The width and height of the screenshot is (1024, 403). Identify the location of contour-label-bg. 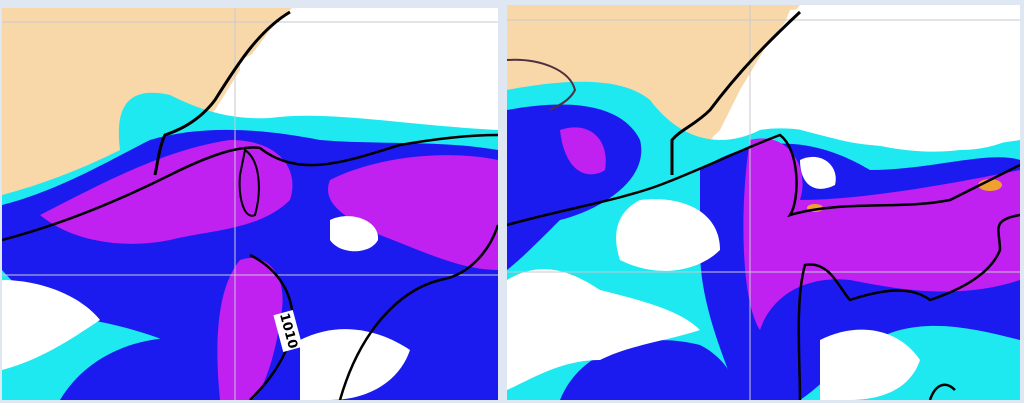
(288, 331).